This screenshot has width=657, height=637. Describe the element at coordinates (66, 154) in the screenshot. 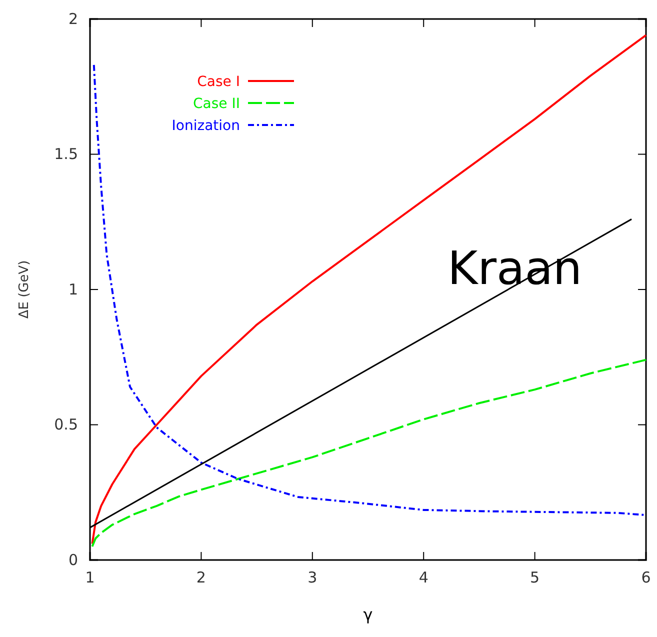

I see `y-tick-label: 1.5` at that location.